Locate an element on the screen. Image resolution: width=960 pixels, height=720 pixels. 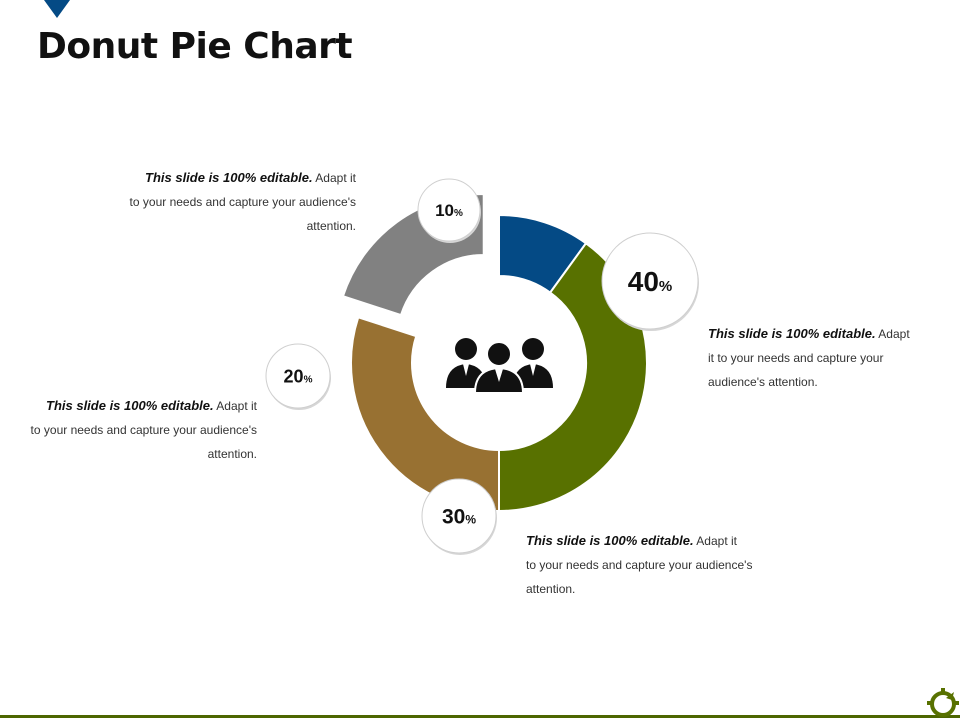
value-label-bubble: 30% is located at coordinates (459, 516).